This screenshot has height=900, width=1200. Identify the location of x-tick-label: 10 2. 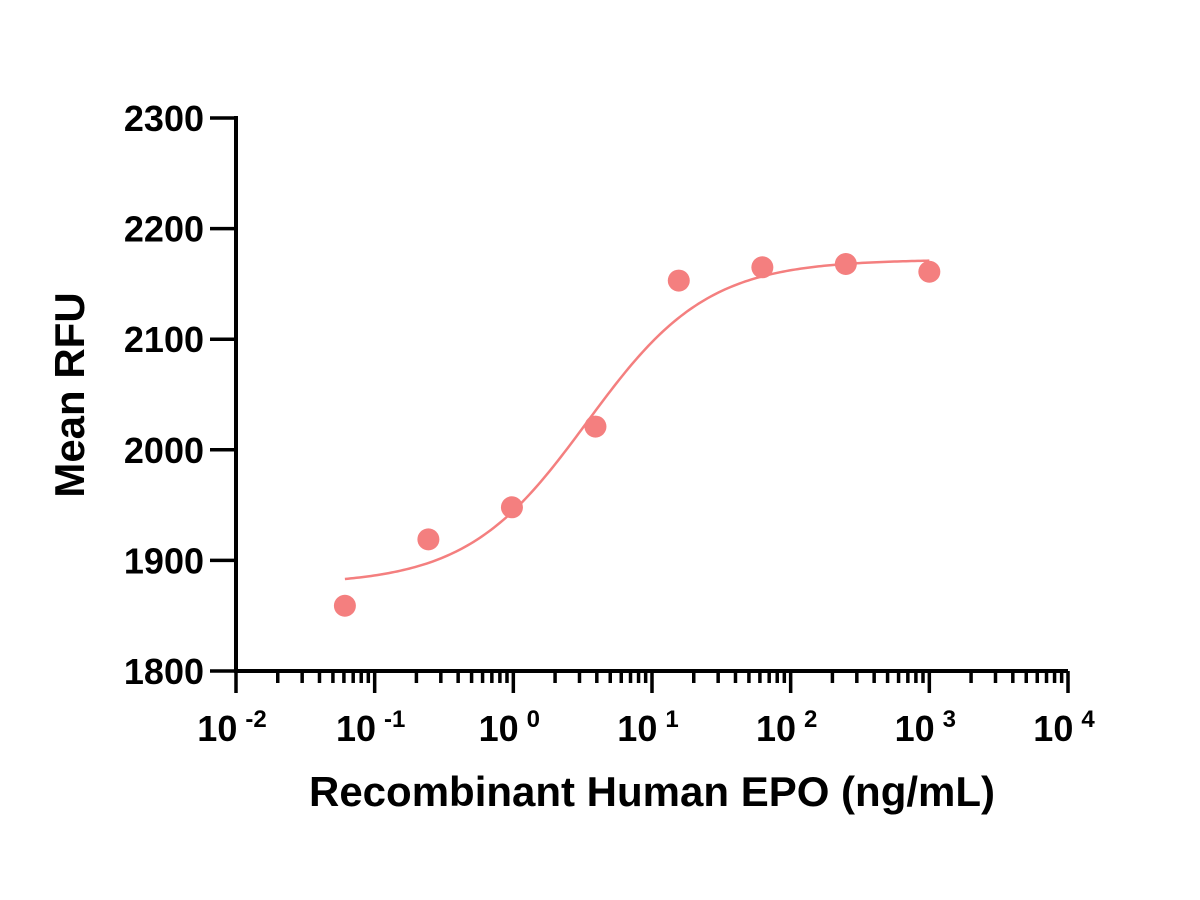
(786, 727).